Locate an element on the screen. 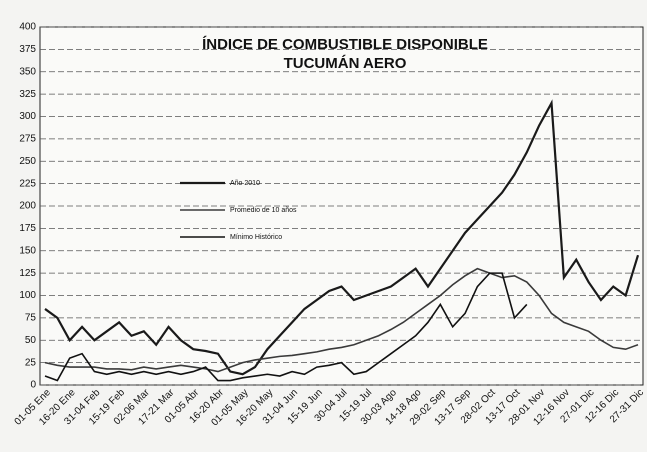 The height and width of the screenshot is (452, 647). y-tick-label: 0 is located at coordinates (33, 385).